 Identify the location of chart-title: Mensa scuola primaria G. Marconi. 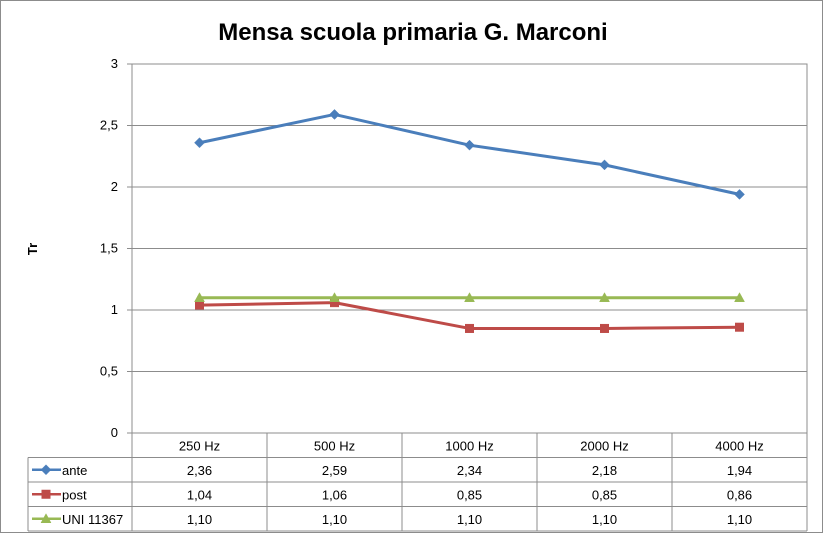
(412, 32).